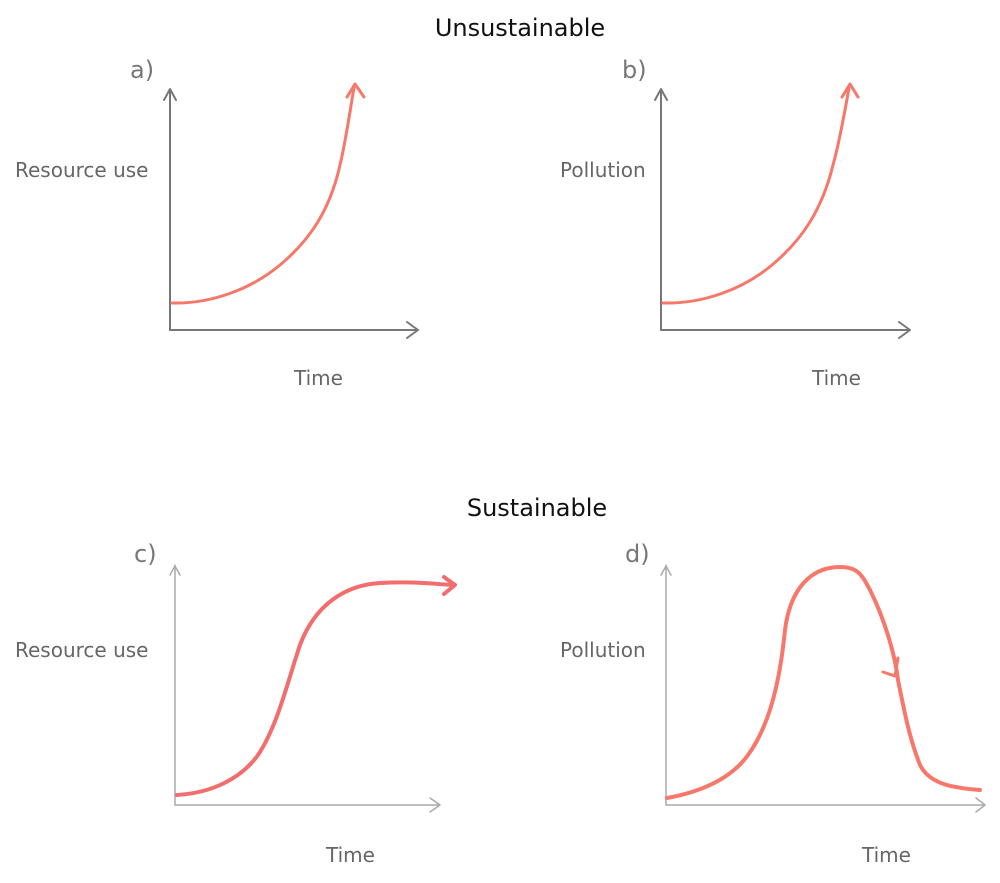  Describe the element at coordinates (537, 508) in the screenshot. I see `sustainable-title: Sustainable` at that location.